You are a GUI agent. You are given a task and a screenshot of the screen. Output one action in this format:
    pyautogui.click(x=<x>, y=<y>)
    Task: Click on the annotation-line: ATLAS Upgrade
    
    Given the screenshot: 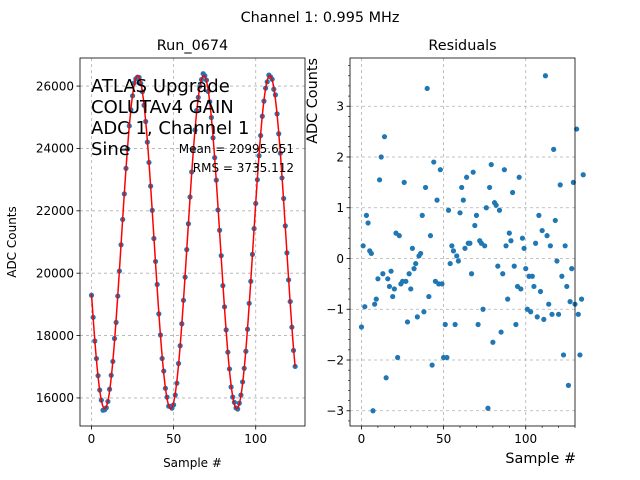 What is the action you would take?
    pyautogui.click(x=160, y=86)
    